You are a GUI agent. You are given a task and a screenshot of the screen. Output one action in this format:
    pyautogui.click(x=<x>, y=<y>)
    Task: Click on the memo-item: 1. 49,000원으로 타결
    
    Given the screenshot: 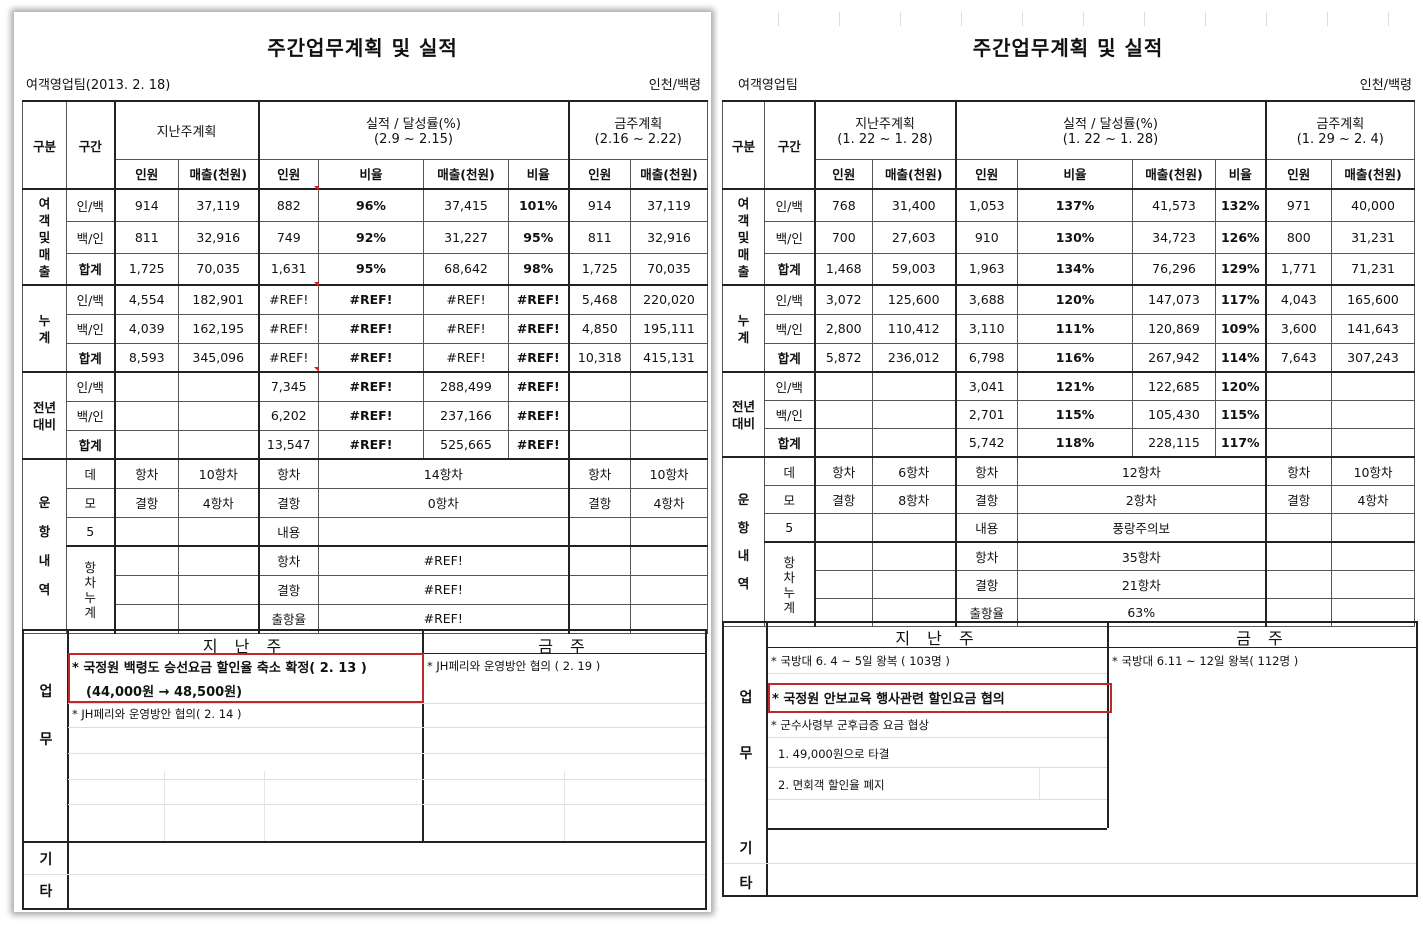 What is the action you would take?
    pyautogui.click(x=834, y=754)
    